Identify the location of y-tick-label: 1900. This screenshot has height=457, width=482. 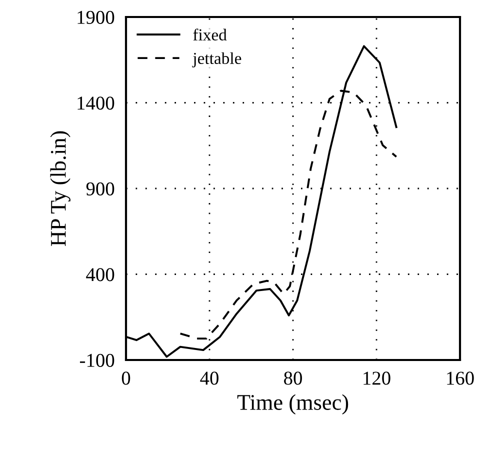
(96, 17).